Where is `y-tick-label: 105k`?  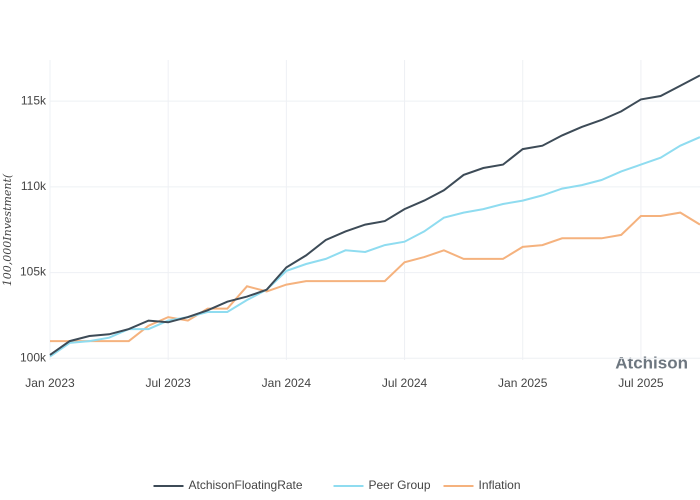 y-tick-label: 105k is located at coordinates (33, 272).